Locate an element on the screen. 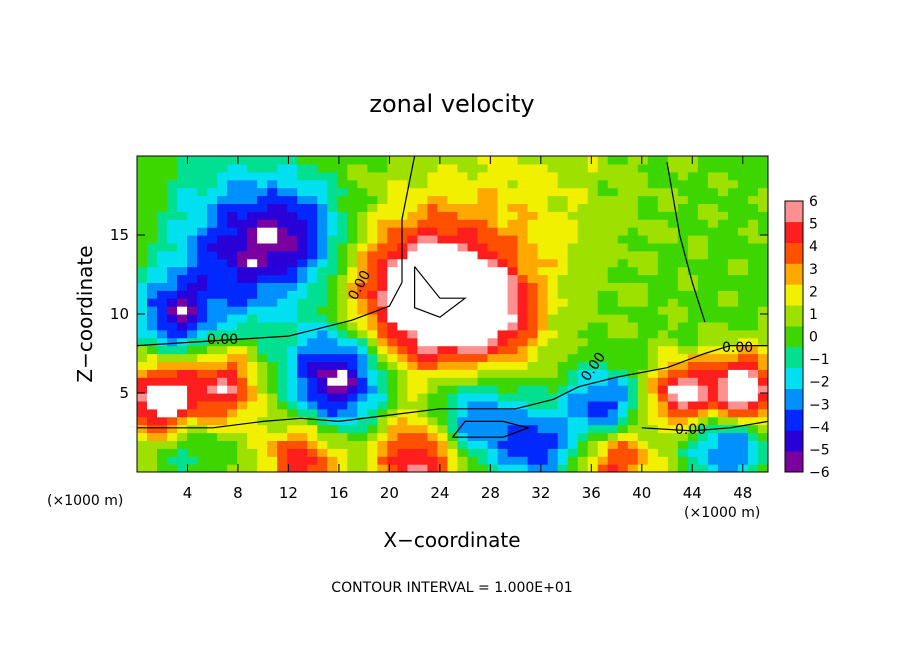 The height and width of the screenshot is (654, 904). colorbar-label: 3 is located at coordinates (813, 270).